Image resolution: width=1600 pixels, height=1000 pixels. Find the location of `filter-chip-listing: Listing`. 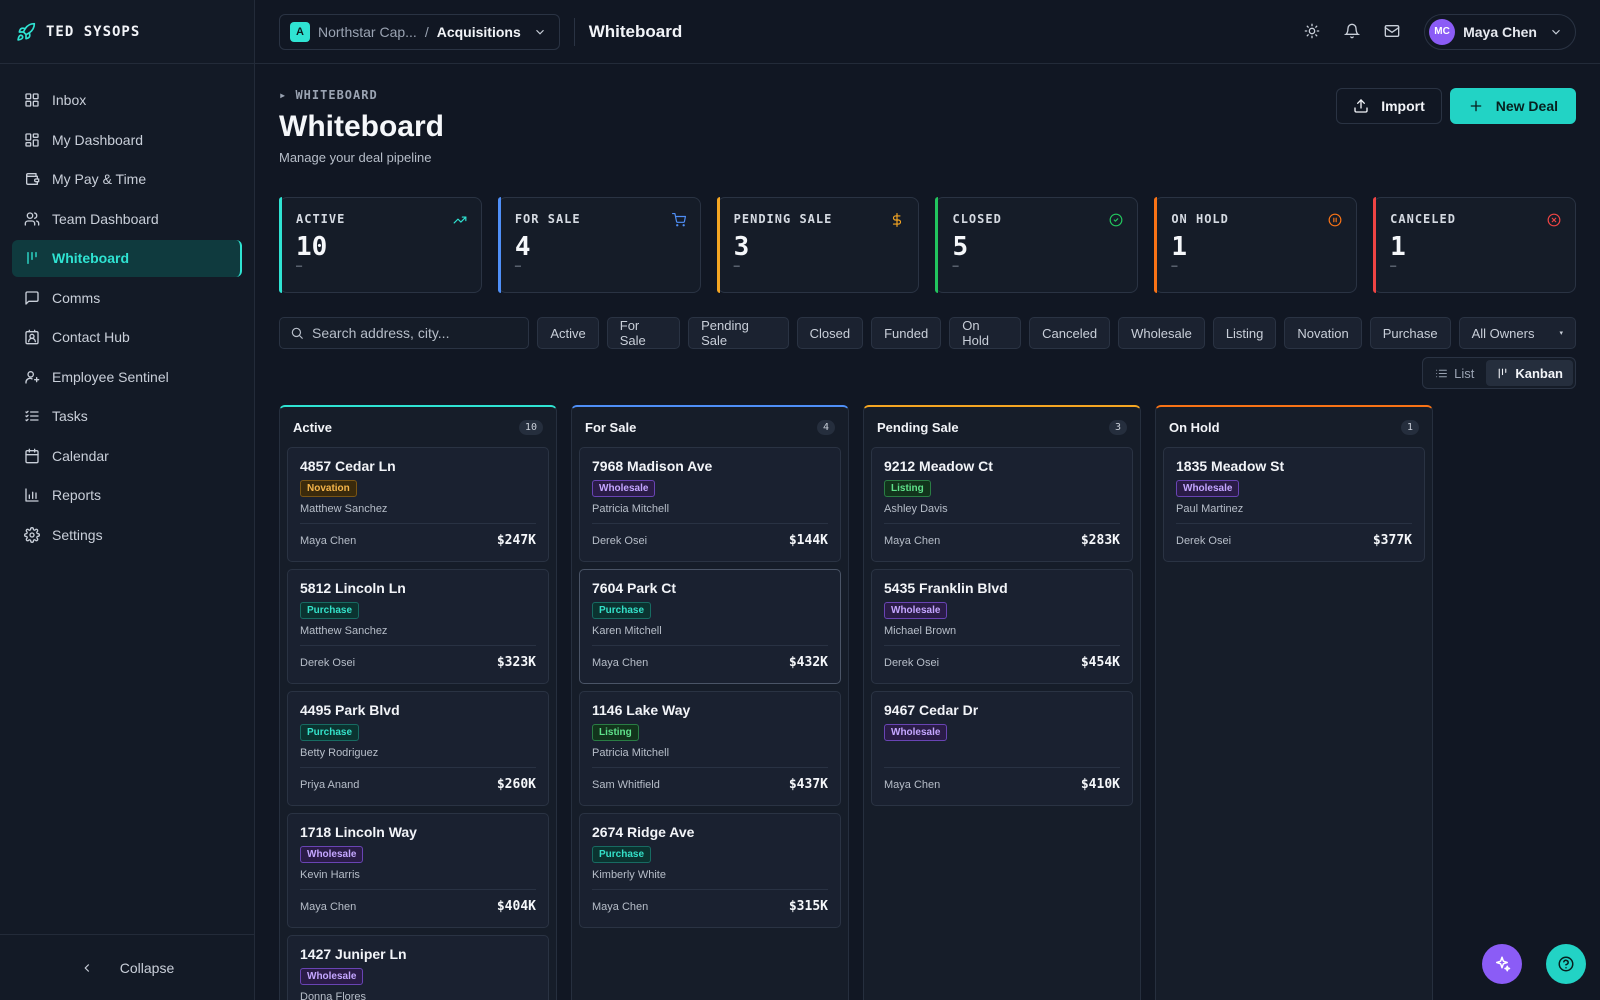

filter-chip-listing: Listing is located at coordinates (1244, 333).